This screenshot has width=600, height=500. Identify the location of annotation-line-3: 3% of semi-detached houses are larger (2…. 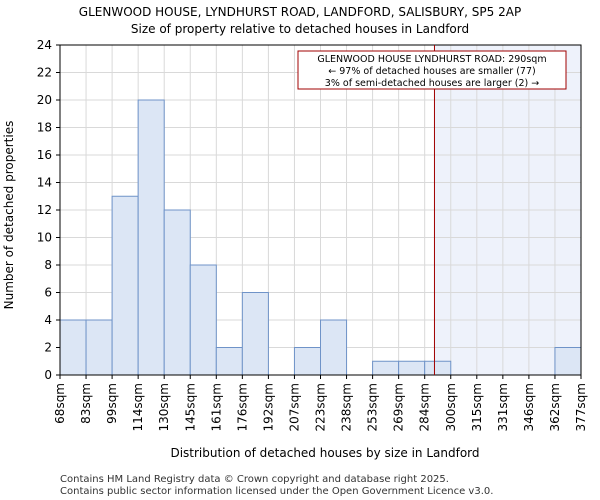
(432, 83).